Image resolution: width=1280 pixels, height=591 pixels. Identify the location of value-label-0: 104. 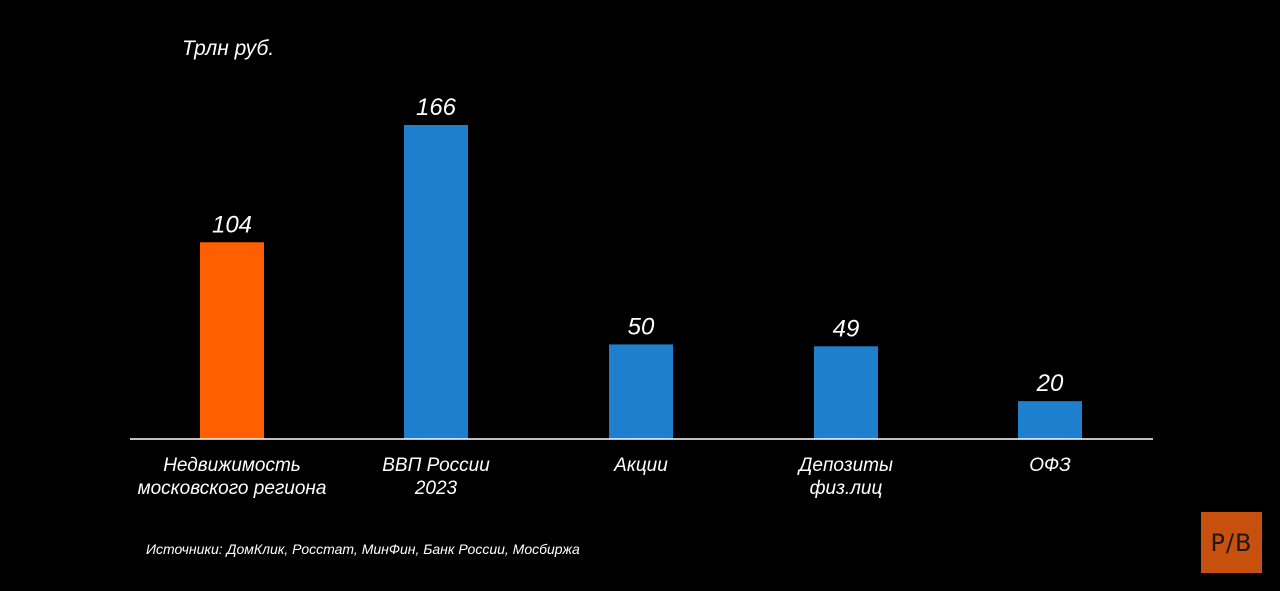
(232, 224).